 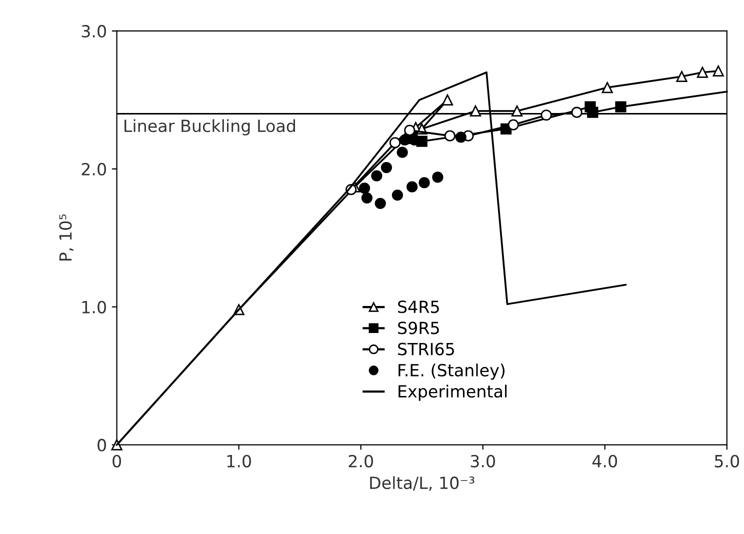 I want to click on legend-label: S9R5, so click(x=418, y=328).